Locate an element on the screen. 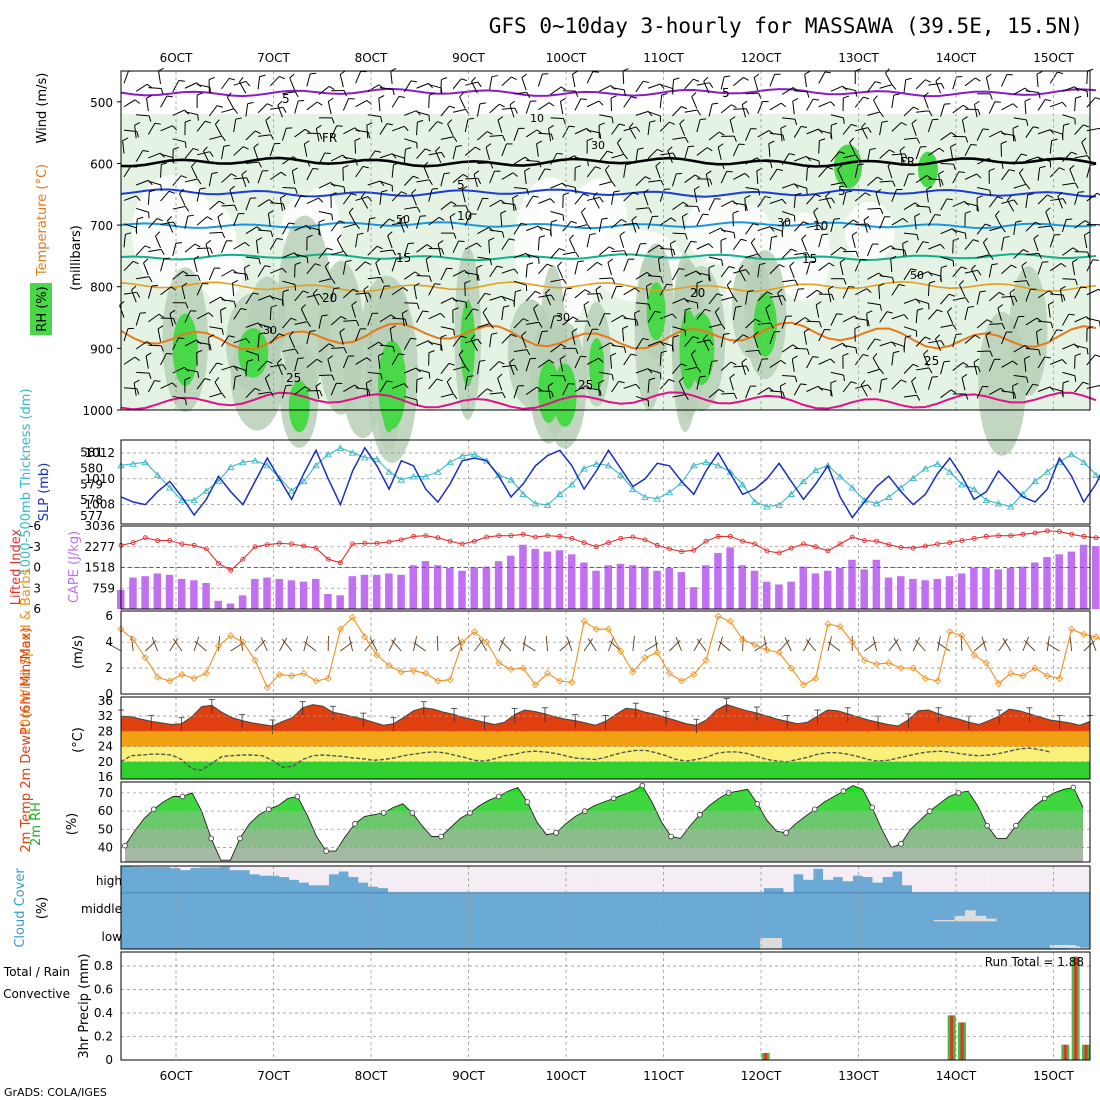 Image resolution: width=1100 pixels, height=1100 pixels. rh-tick-label: 50 is located at coordinates (105, 829).